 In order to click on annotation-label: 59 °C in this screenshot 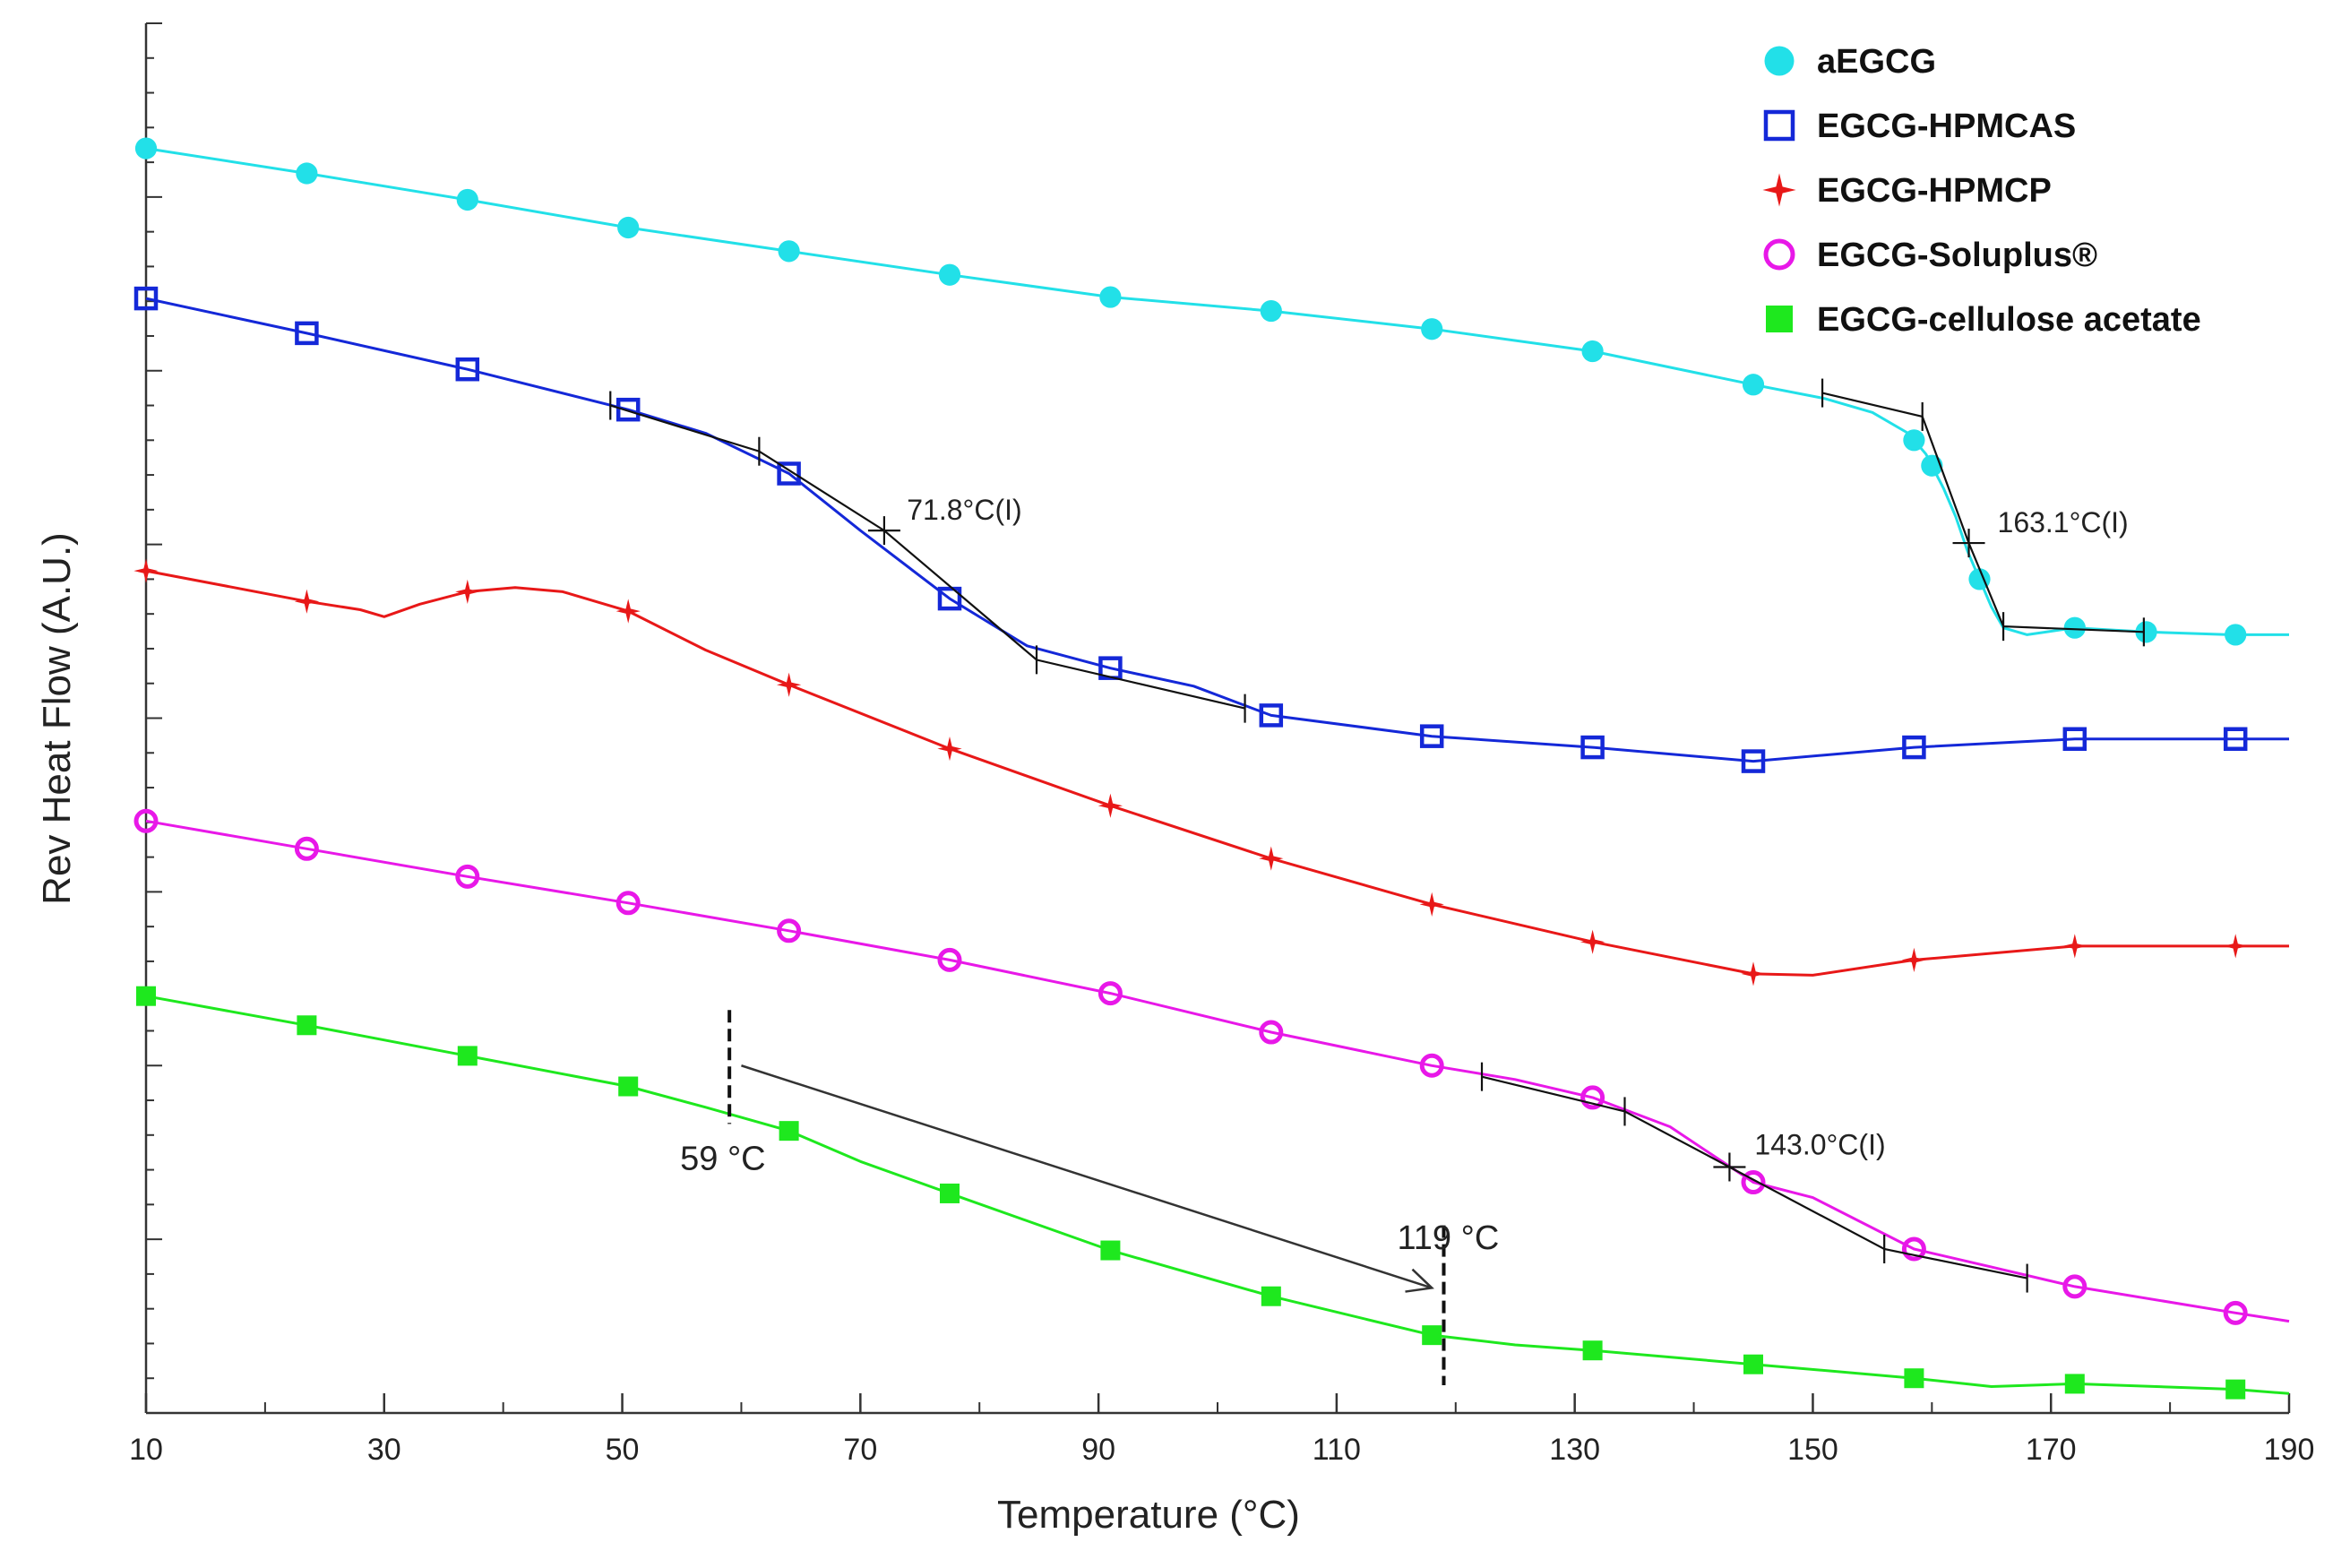, I will do `click(722, 1160)`.